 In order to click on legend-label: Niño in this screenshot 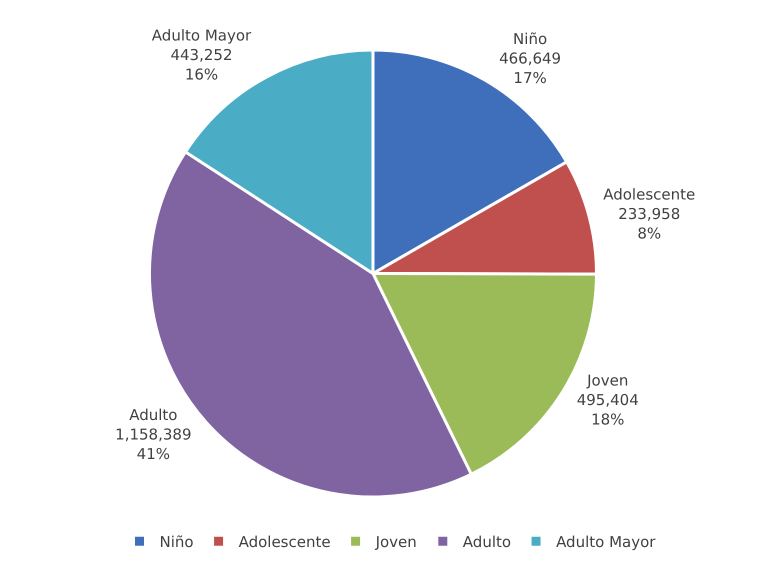, I will do `click(177, 542)`.